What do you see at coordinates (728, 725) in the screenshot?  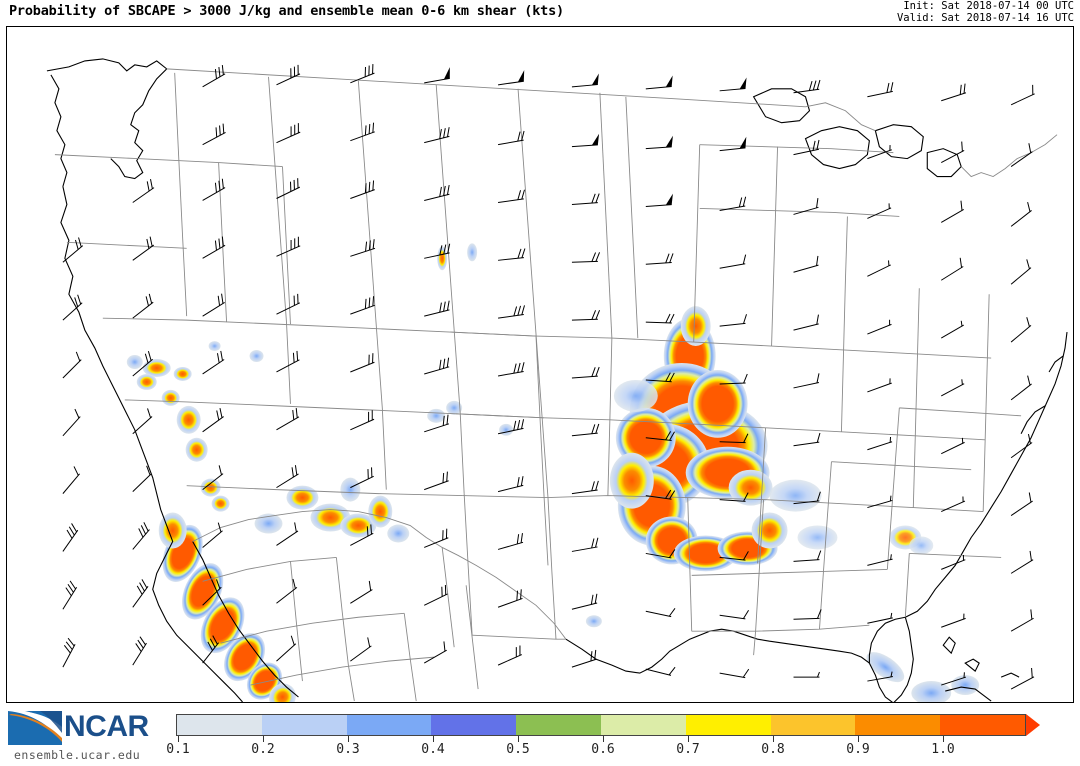 I see `colorbar-band-0.7` at bounding box center [728, 725].